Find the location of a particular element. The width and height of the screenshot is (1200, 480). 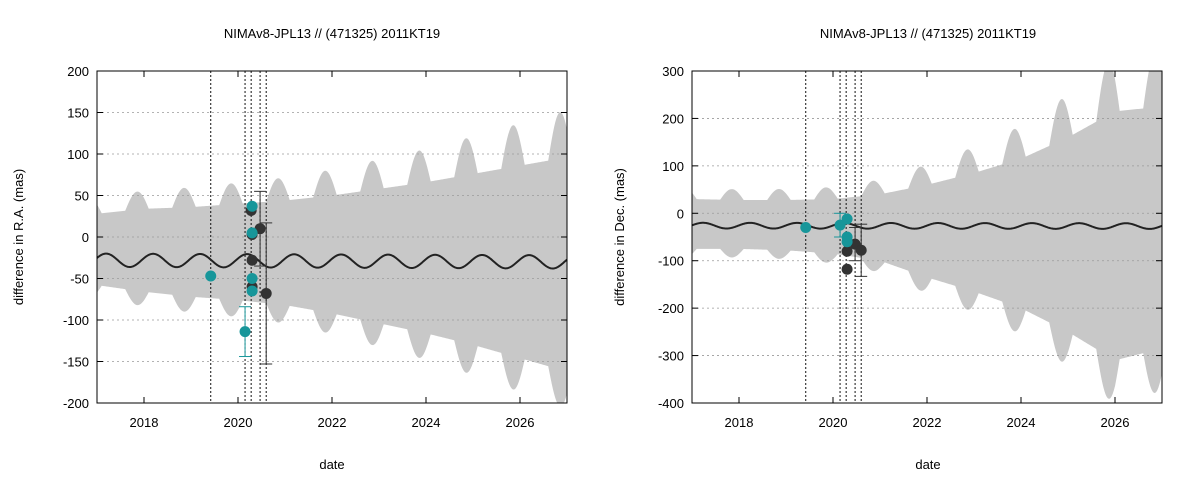

dec-chart-title: NIMAv8-JPL13 // (471325) 2011KT19 is located at coordinates (928, 33).